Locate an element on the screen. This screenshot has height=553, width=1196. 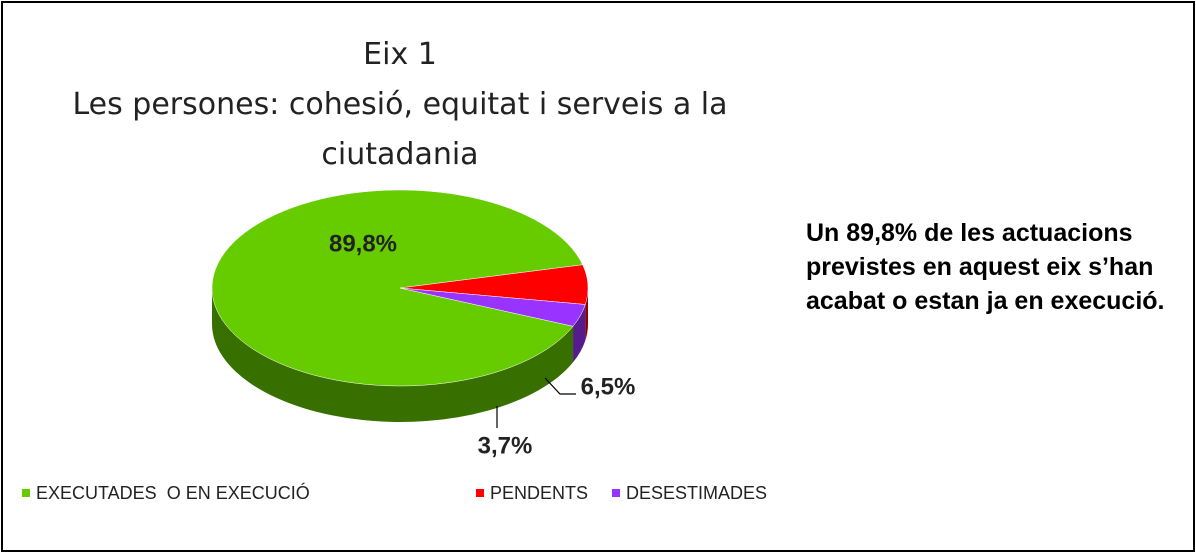
leader-line is located at coordinates (560, 386).